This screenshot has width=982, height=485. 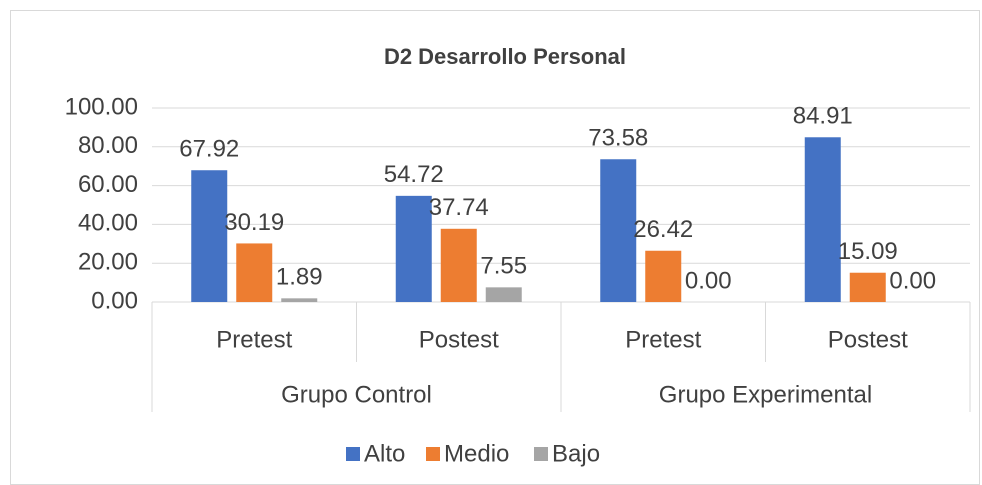 What do you see at coordinates (765, 394) in the screenshot?
I see `group-label: Grupo Experimental` at bounding box center [765, 394].